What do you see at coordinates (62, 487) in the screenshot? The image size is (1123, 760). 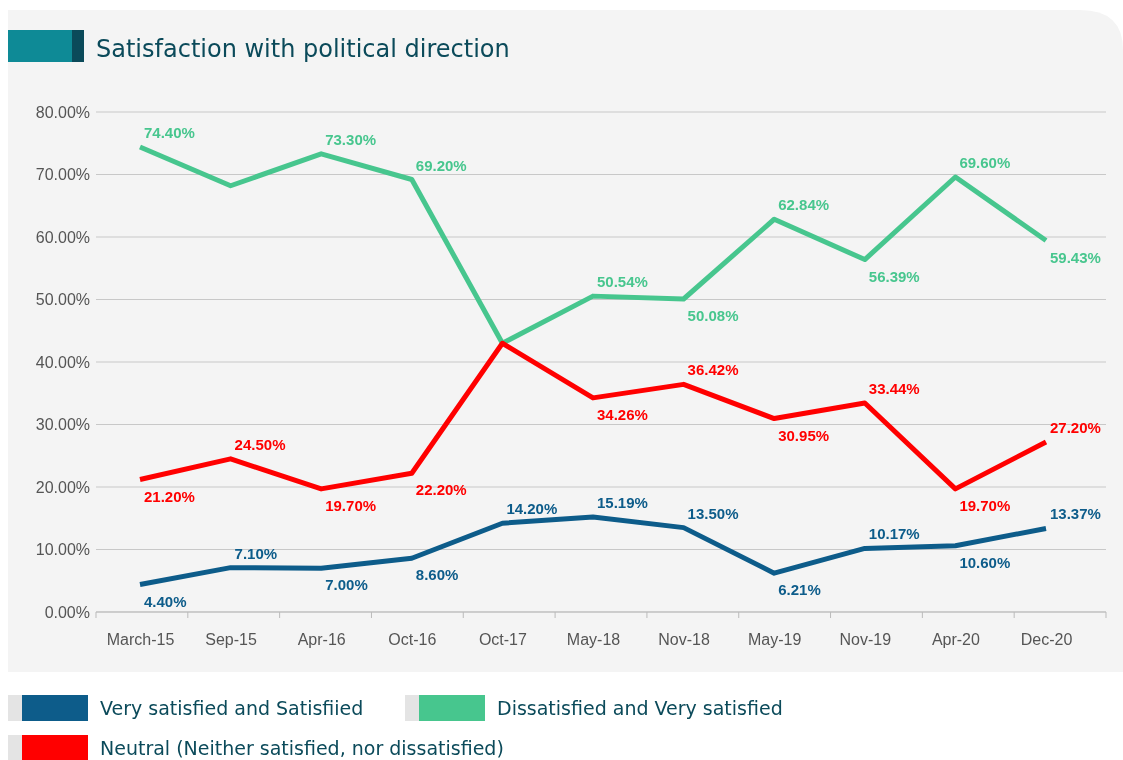 I see `y-tick-label: 20.00%` at bounding box center [62, 487].